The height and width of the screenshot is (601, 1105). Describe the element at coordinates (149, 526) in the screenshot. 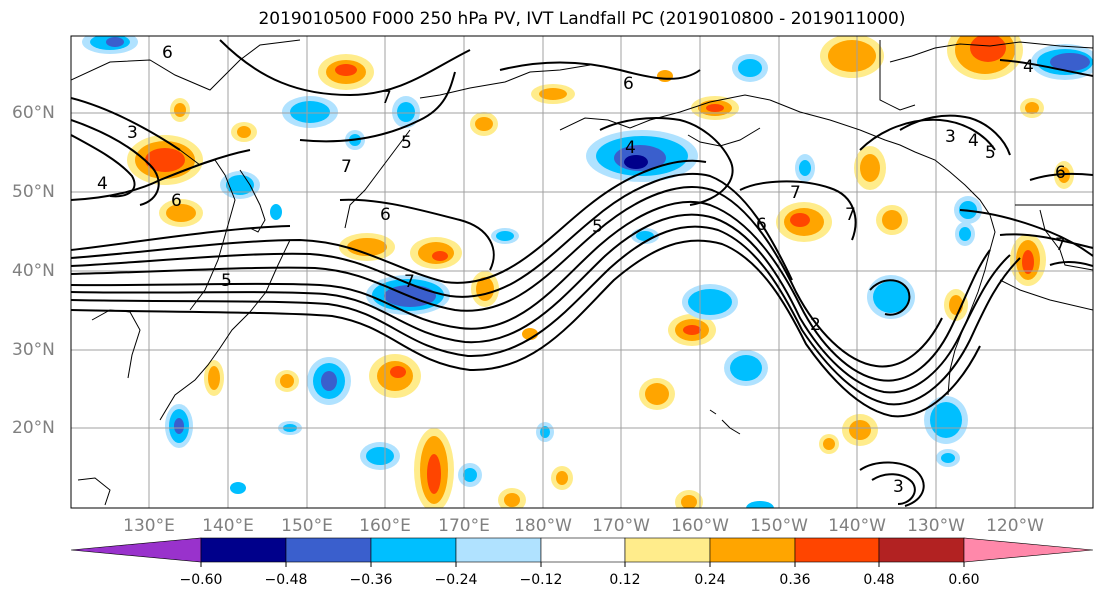

I see `lon-label: 130°E` at that location.